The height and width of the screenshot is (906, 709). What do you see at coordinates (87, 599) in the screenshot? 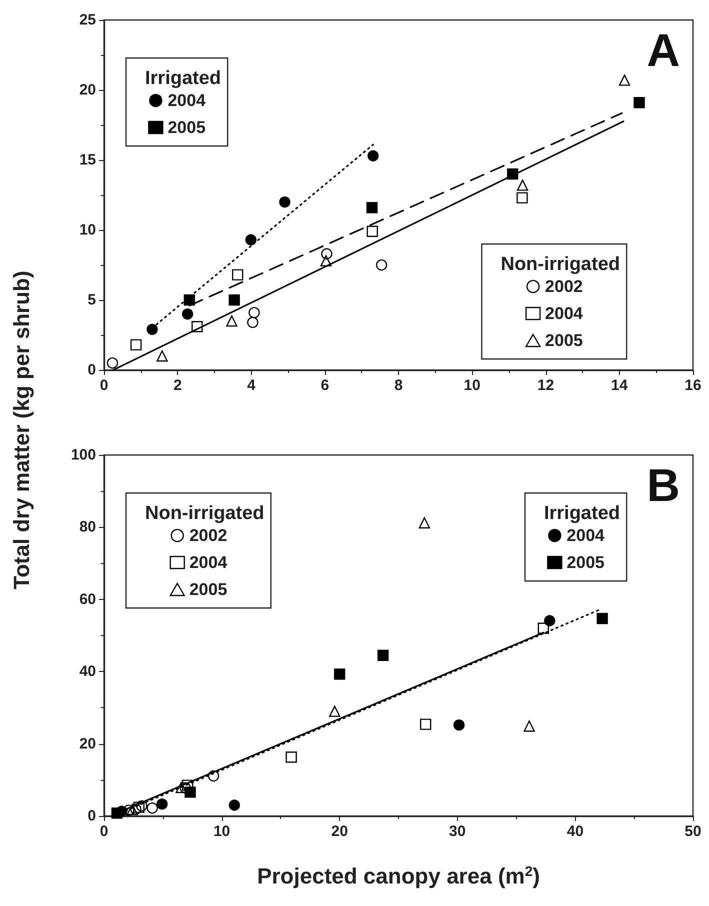
I see `y-tick-label: 60` at bounding box center [87, 599].